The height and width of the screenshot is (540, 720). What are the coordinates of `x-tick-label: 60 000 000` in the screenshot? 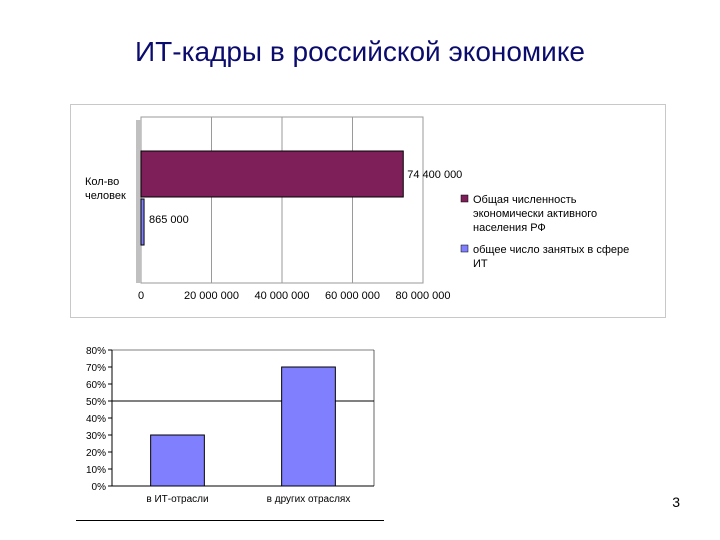 It's located at (352, 296).